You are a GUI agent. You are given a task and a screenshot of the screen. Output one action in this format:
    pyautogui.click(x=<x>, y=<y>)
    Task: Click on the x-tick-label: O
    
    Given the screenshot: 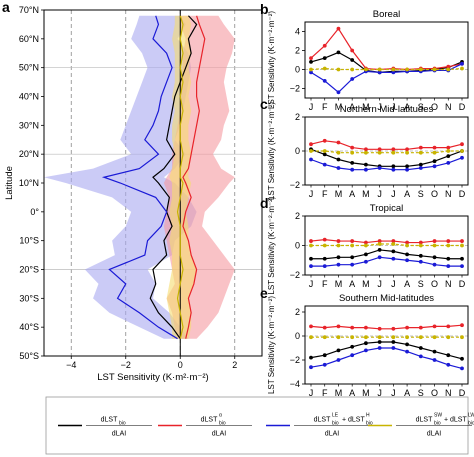 What is the action you would take?
    pyautogui.click(x=434, y=107)
    